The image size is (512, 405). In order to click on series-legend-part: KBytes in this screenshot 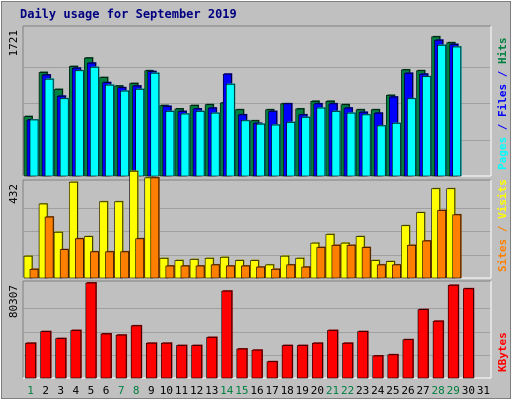, I will do `click(502, 352)`.